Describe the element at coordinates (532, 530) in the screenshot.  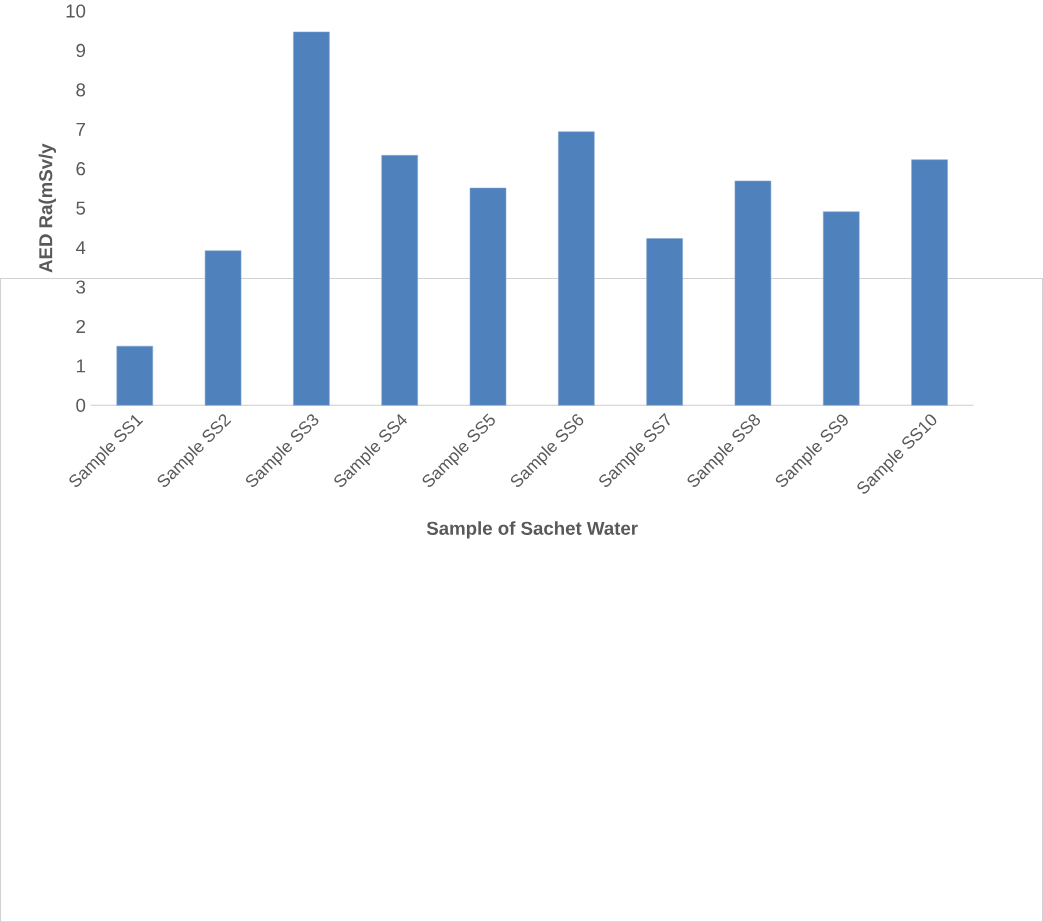
I see `x-axis-title: Sample of Sachet Water` at that location.